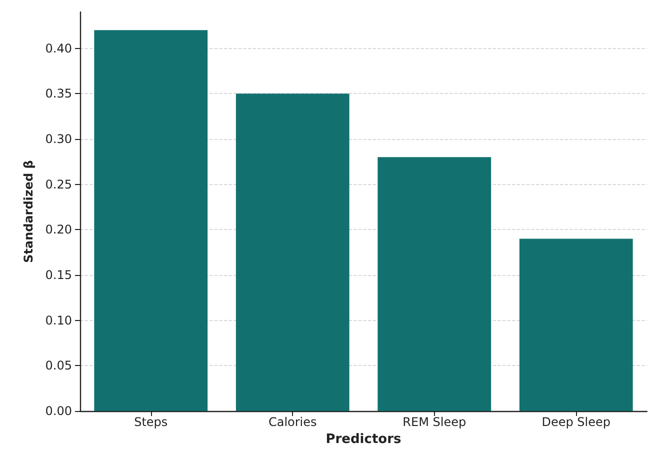  Describe the element at coordinates (58, 93) in the screenshot. I see `y-tick-label: 0.35` at that location.